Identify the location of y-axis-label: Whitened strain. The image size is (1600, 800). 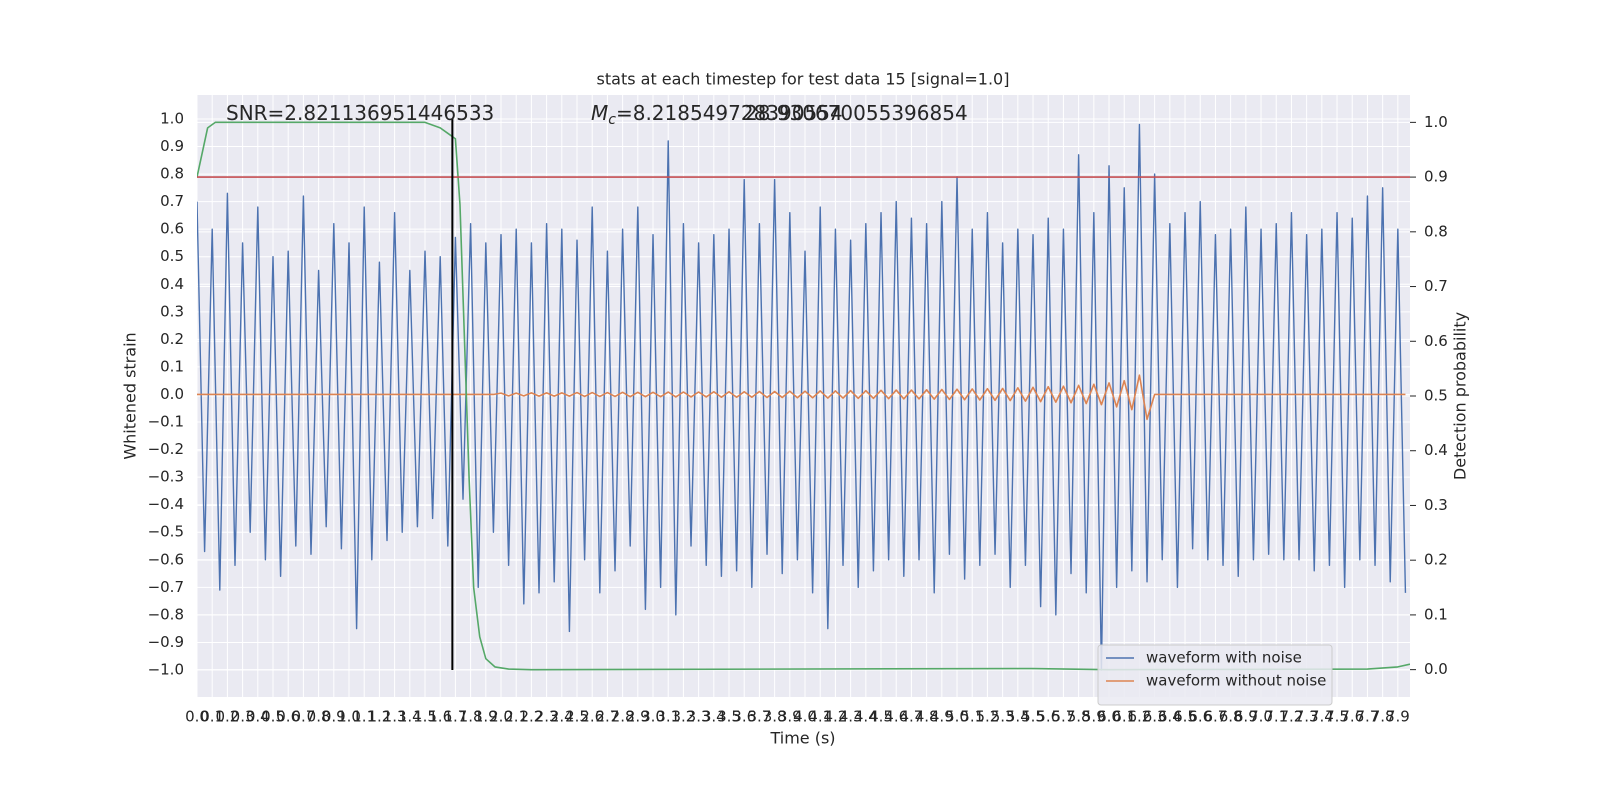
(130, 395).